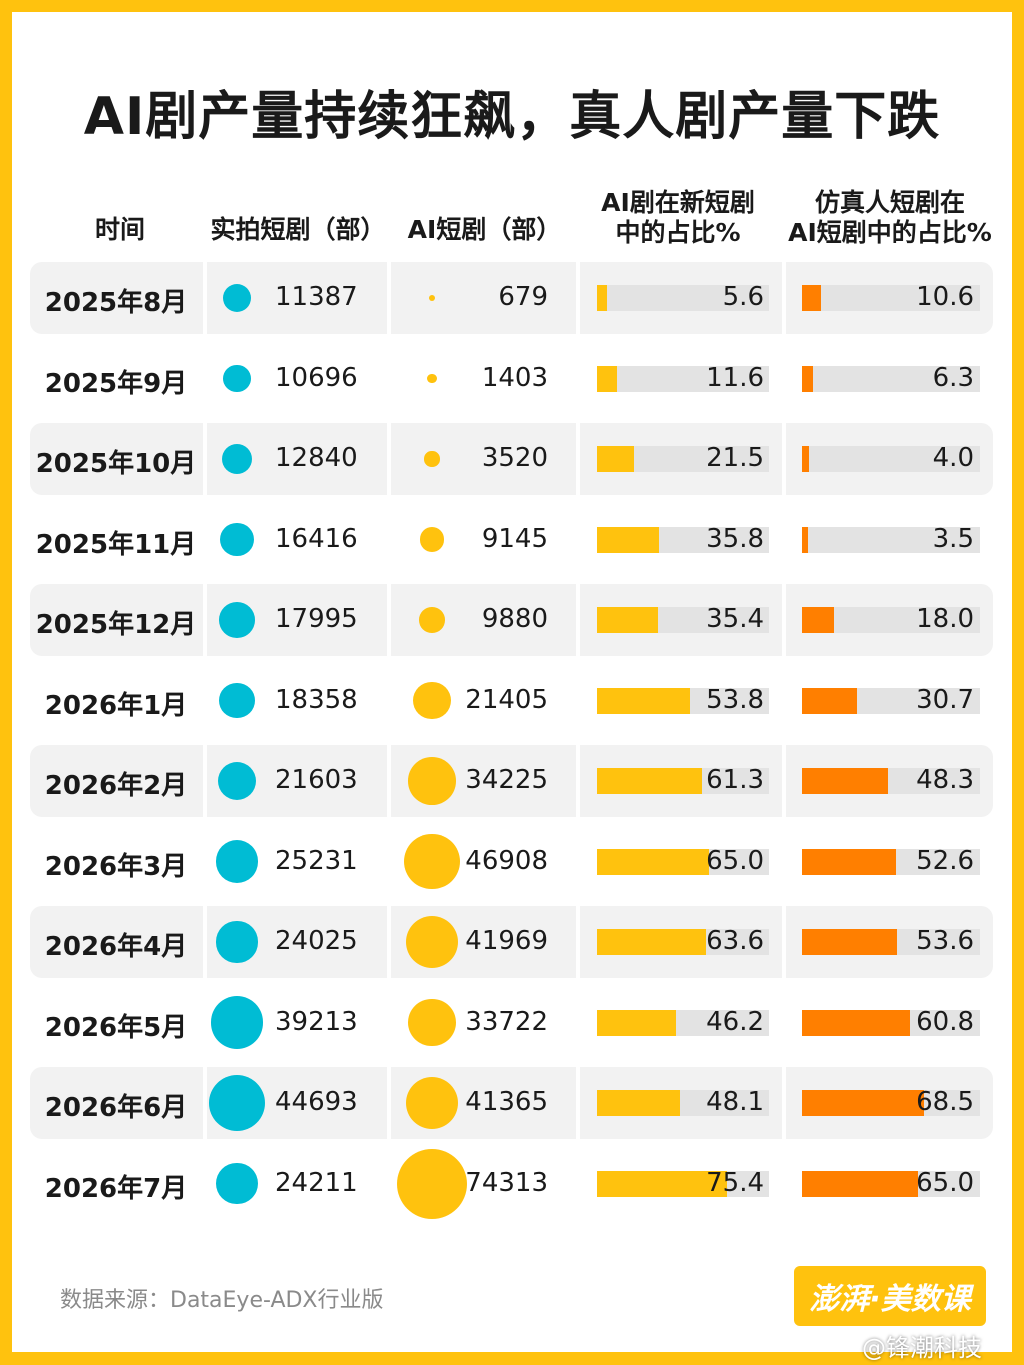 Image resolution: width=1024 pixels, height=1365 pixels. What do you see at coordinates (506, 1182) in the screenshot?
I see `ai-count-value: 74313` at bounding box center [506, 1182].